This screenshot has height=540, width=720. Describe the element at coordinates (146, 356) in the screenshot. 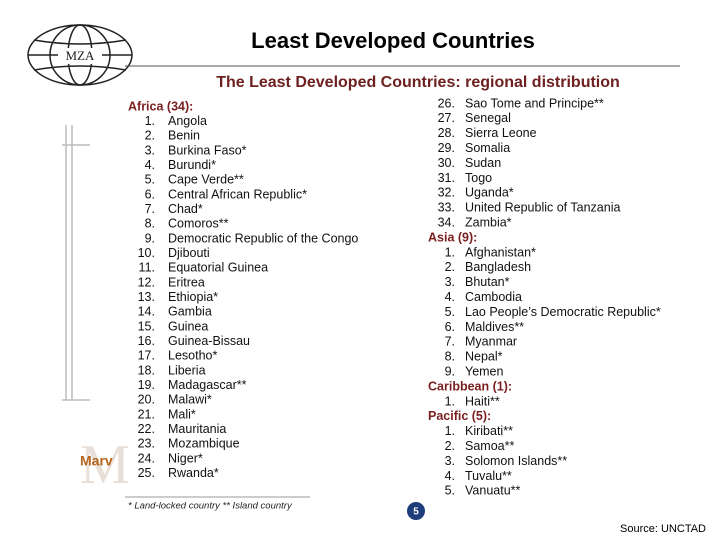

I see `item-number: 17.` at that location.